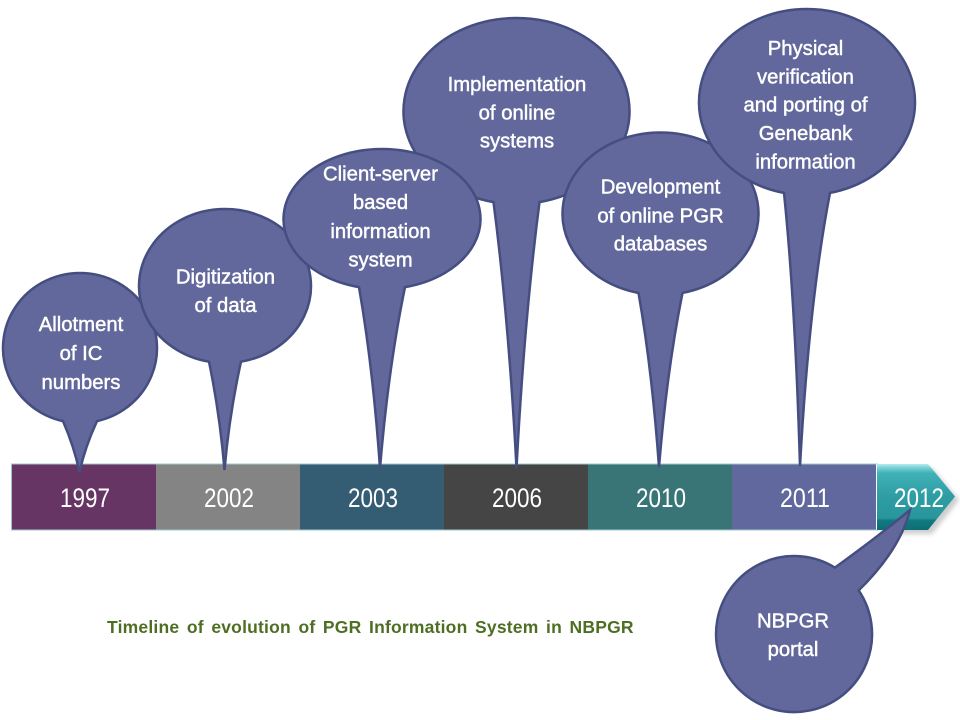  I want to click on svg-text: 2011, so click(805, 498).